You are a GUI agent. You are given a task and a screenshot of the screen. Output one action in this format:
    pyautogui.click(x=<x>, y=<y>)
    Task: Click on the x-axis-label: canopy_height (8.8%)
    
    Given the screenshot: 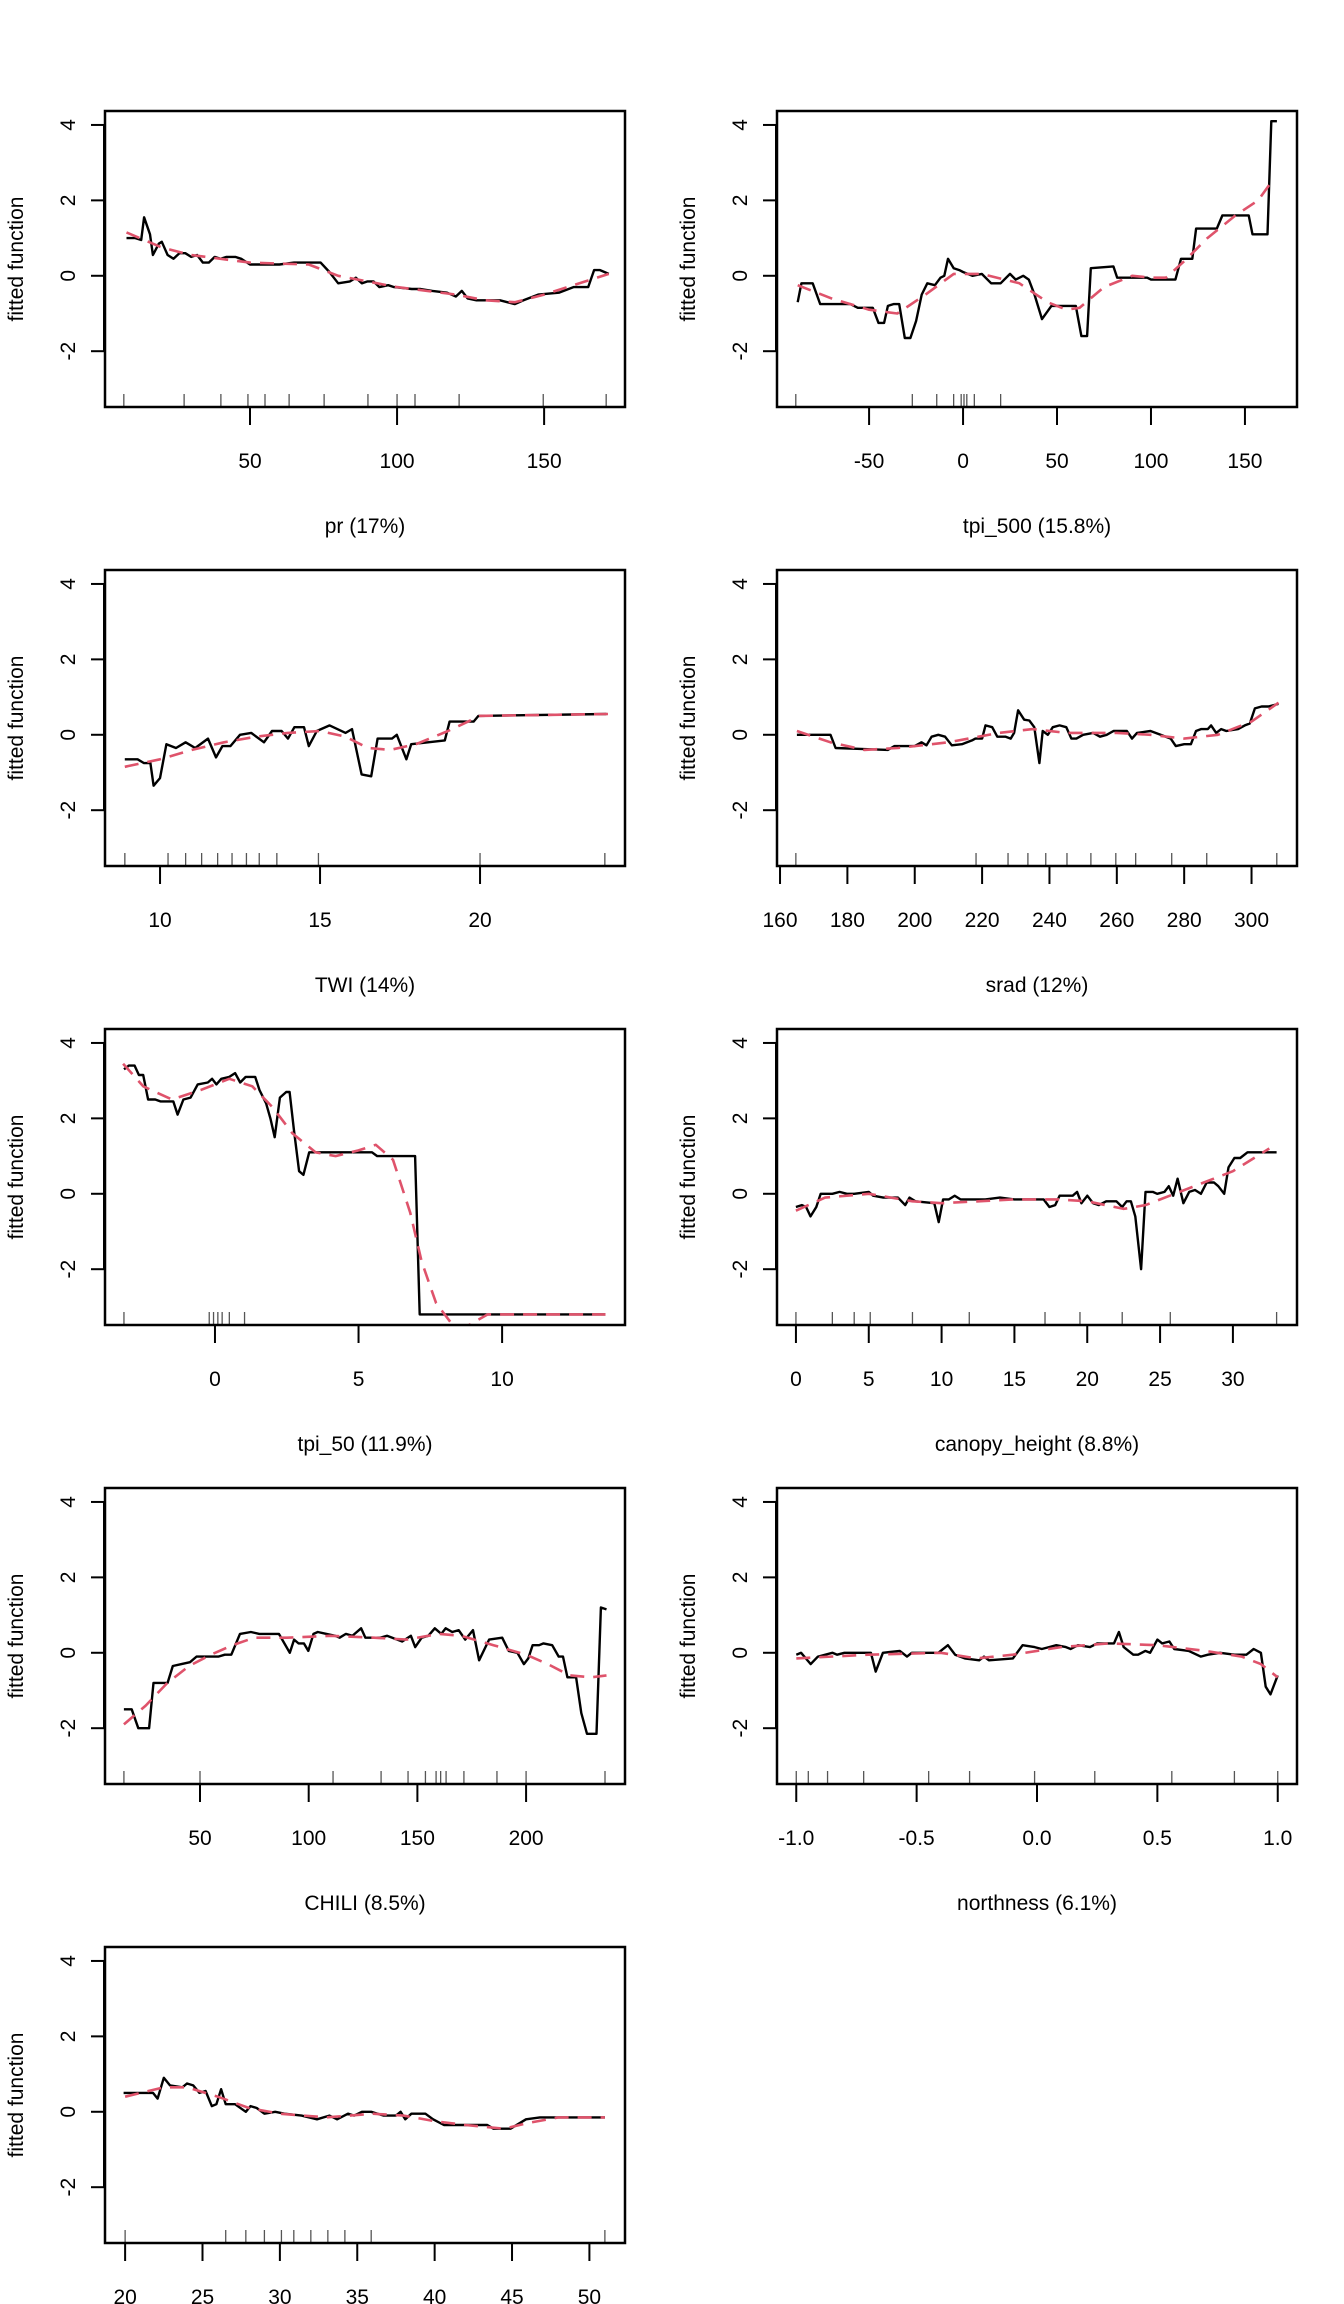 What is the action you would take?
    pyautogui.click(x=1037, y=1444)
    